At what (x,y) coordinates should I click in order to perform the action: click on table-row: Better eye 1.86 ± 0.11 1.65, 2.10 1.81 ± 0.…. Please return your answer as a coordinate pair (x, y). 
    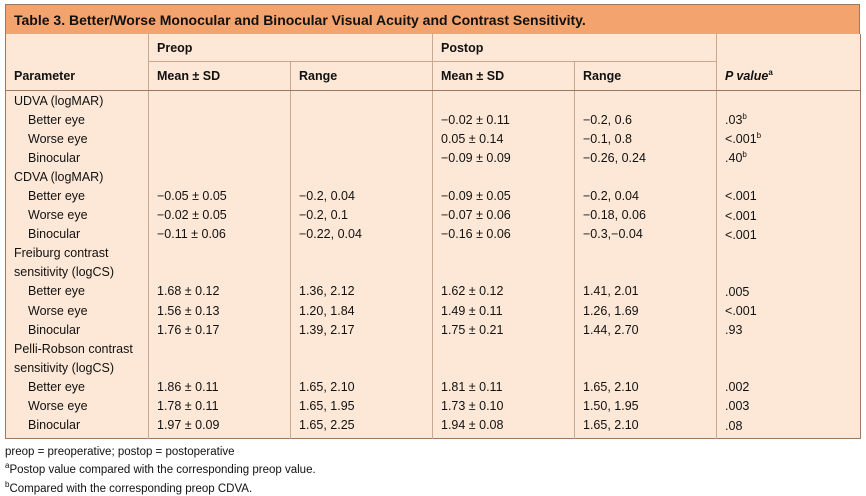
    Looking at the image, I should click on (433, 387).